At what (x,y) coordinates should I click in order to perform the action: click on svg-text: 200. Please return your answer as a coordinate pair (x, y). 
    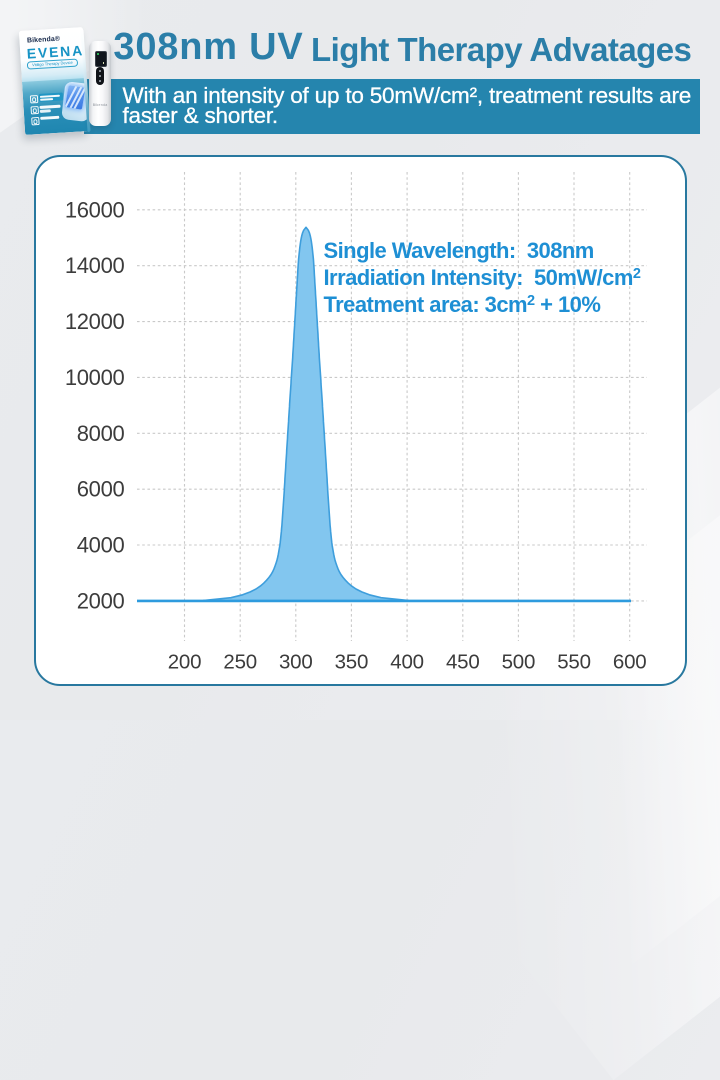
    Looking at the image, I should click on (185, 662).